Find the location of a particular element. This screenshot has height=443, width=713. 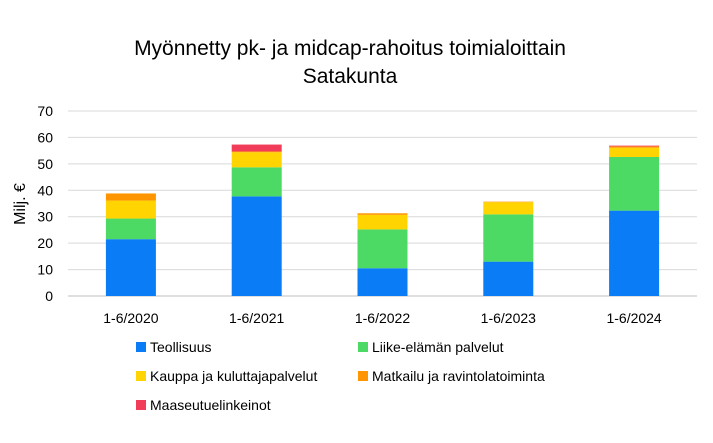

chart-title-line-2: Satakunta is located at coordinates (350, 76).